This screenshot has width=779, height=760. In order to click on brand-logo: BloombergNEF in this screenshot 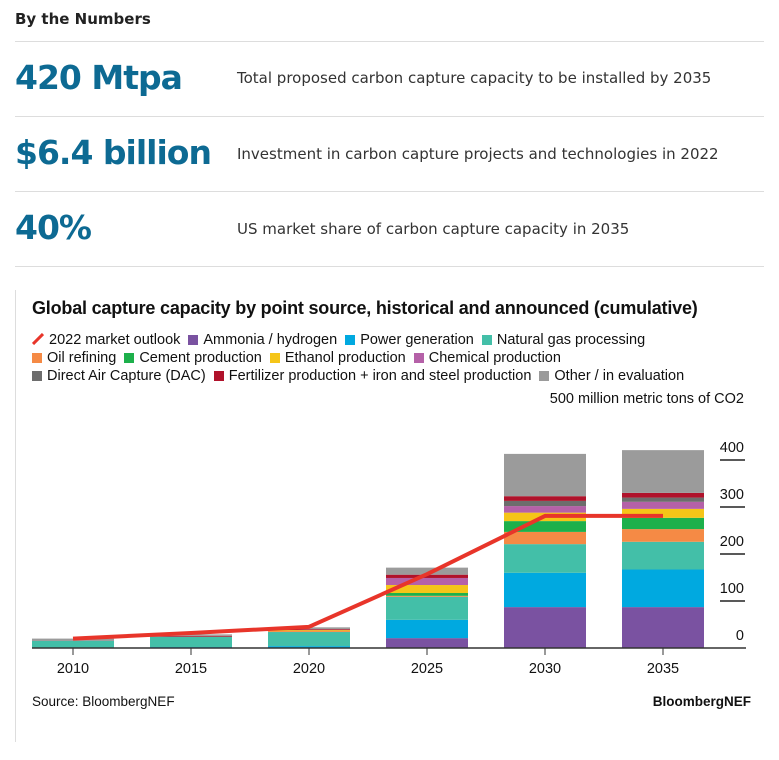, I will do `click(701, 701)`.